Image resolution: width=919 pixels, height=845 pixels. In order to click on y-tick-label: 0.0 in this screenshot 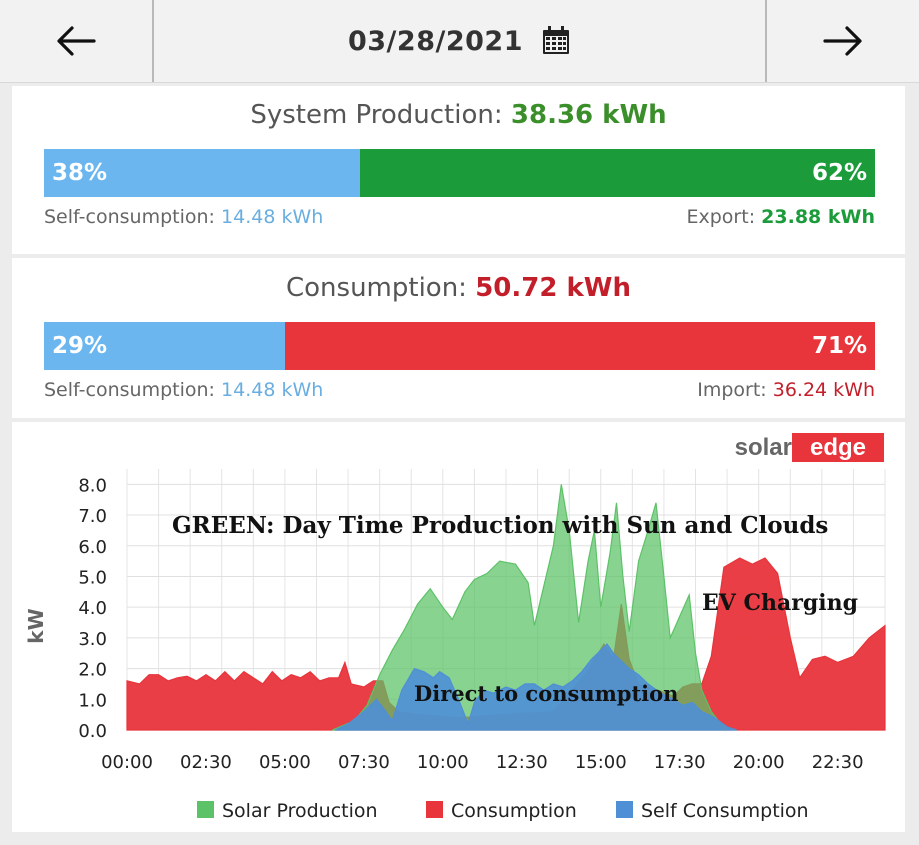, I will do `click(92, 731)`.